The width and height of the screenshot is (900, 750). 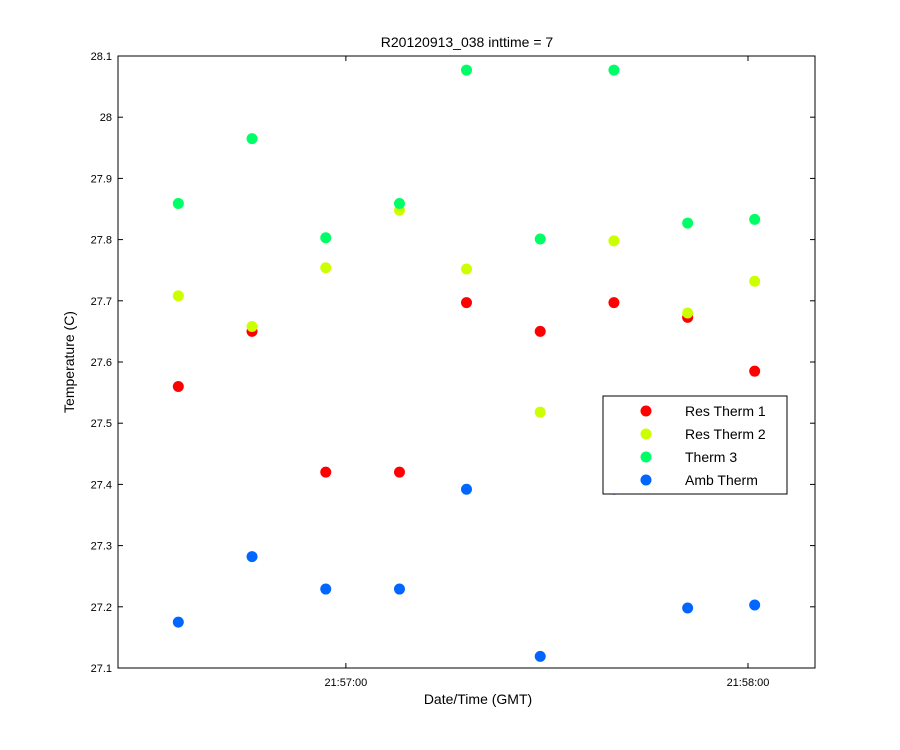 I want to click on x-tick-label: 21:58:00, so click(x=748, y=683).